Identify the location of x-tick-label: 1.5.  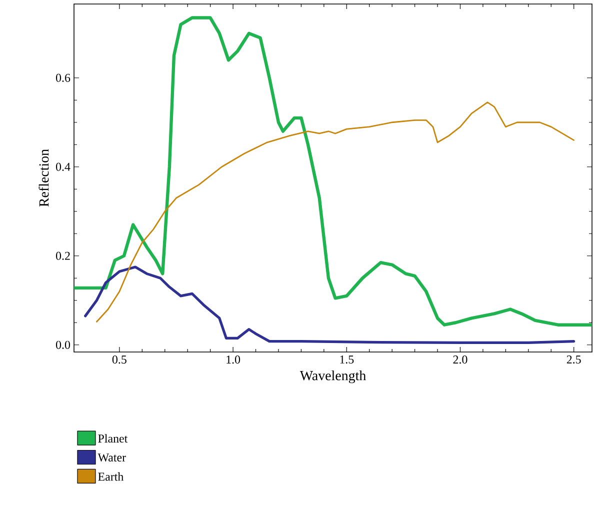
(347, 360).